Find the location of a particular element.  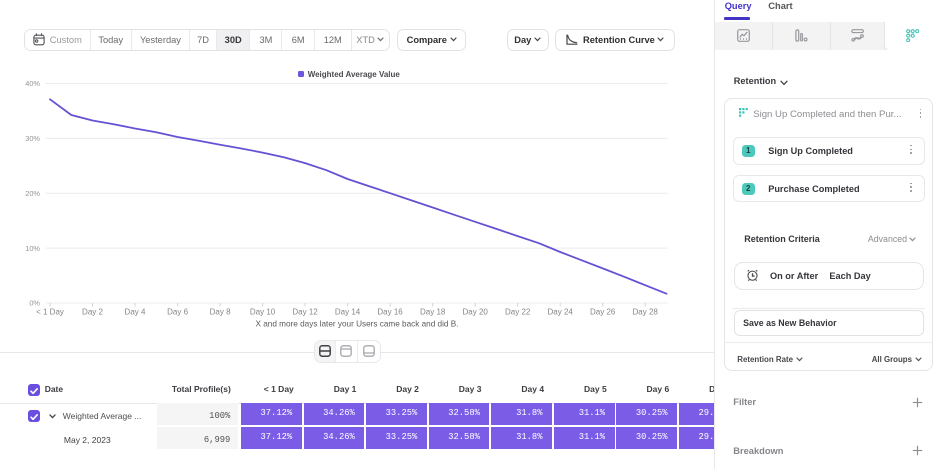

svg-text: Day 14 is located at coordinates (348, 312).